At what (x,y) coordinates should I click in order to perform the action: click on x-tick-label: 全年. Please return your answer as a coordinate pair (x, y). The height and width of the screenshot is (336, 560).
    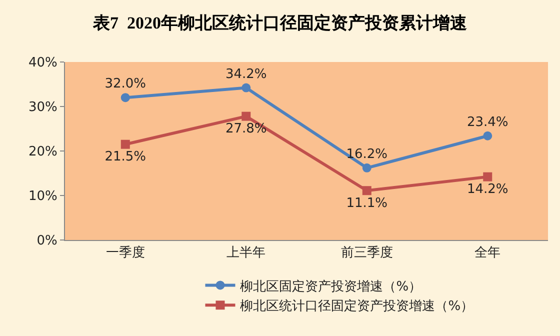
    Looking at the image, I should click on (487, 253).